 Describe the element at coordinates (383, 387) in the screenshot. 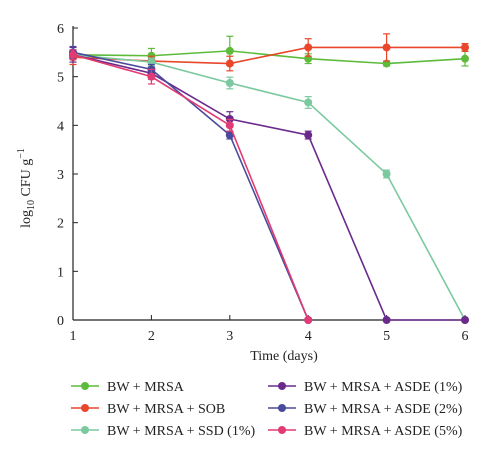

I see `legend-label: BW + MRSA + ASDE (1%)` at that location.